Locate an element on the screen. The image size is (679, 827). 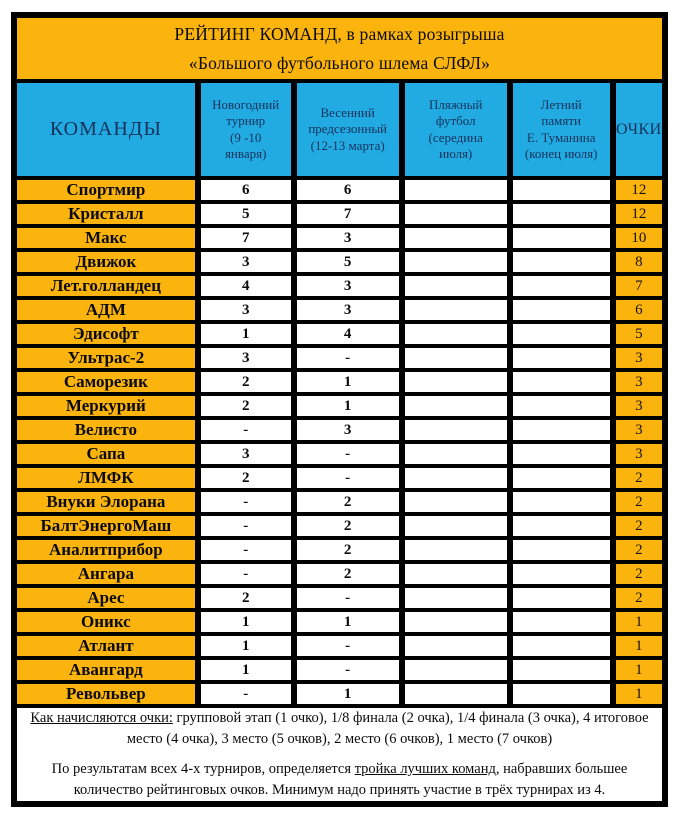
team-name-cell: Авангард is located at coordinates (106, 670).